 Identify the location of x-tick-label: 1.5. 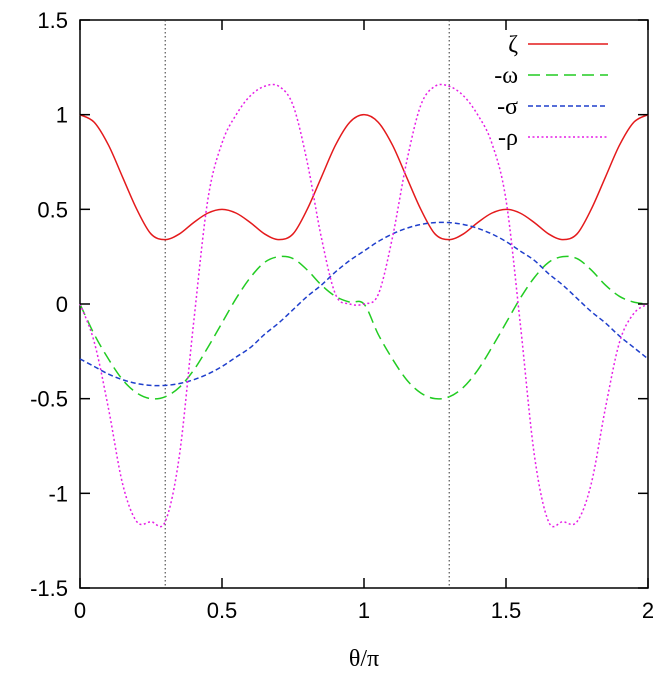
(506, 610).